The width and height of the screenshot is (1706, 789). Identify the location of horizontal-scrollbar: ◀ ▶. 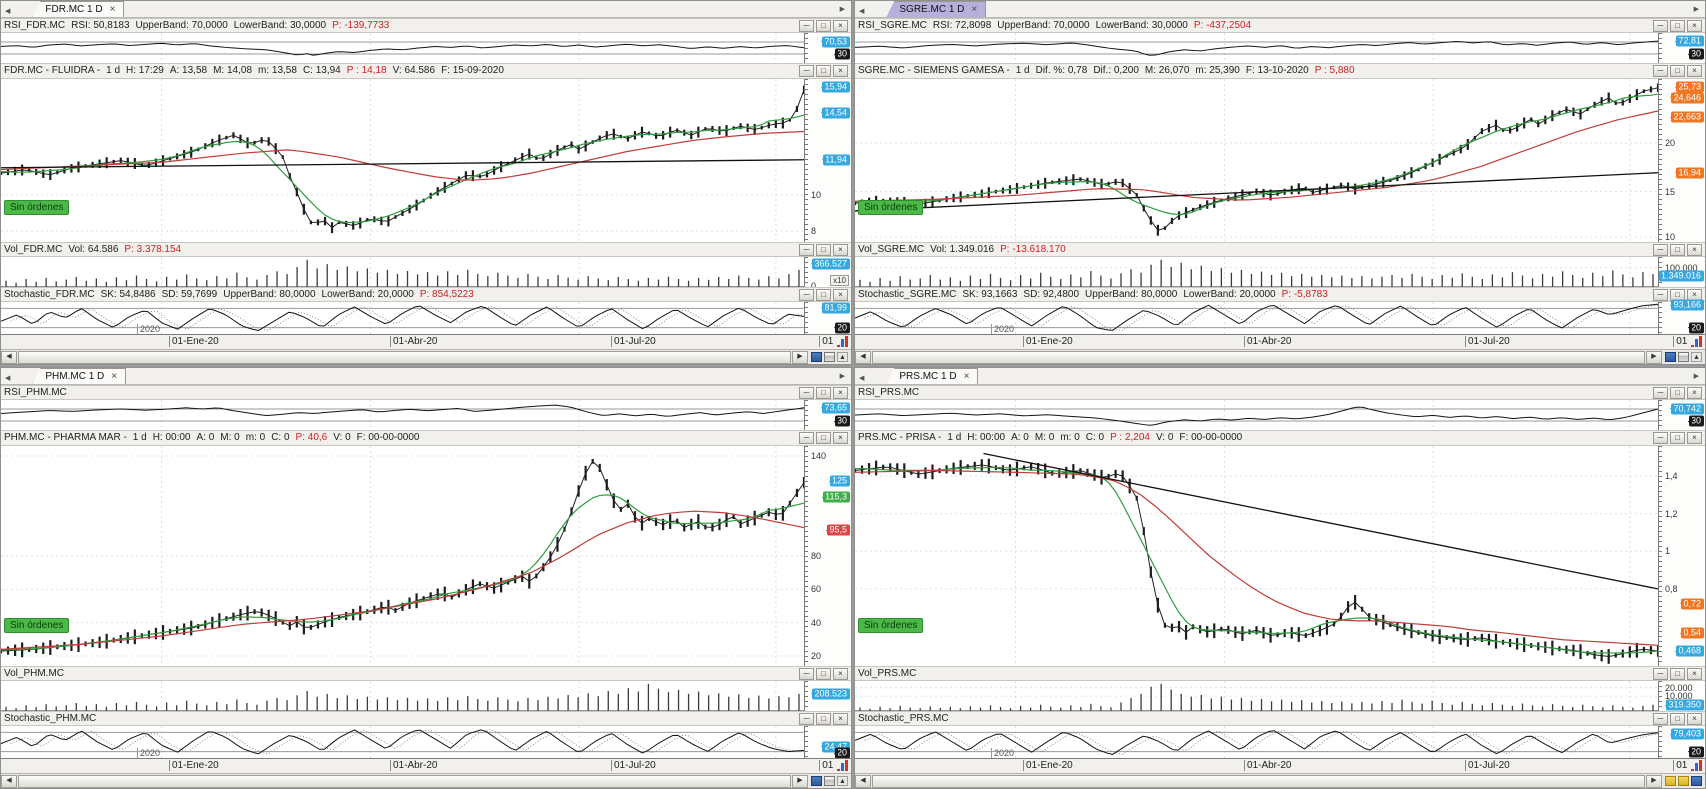
(1280, 780).